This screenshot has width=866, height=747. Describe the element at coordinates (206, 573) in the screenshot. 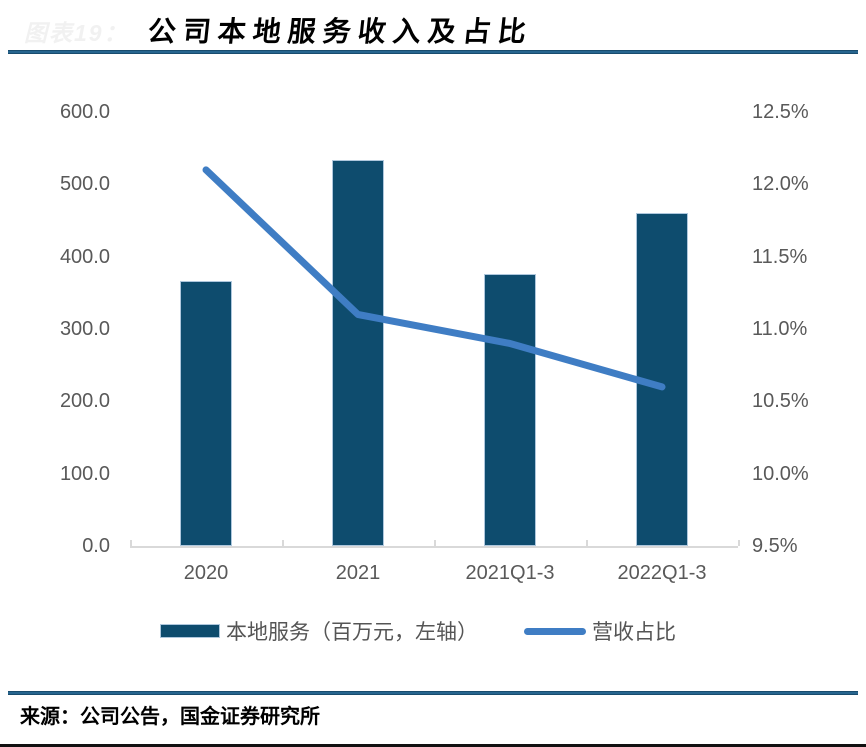

I see `category-label-2020: 2020` at that location.